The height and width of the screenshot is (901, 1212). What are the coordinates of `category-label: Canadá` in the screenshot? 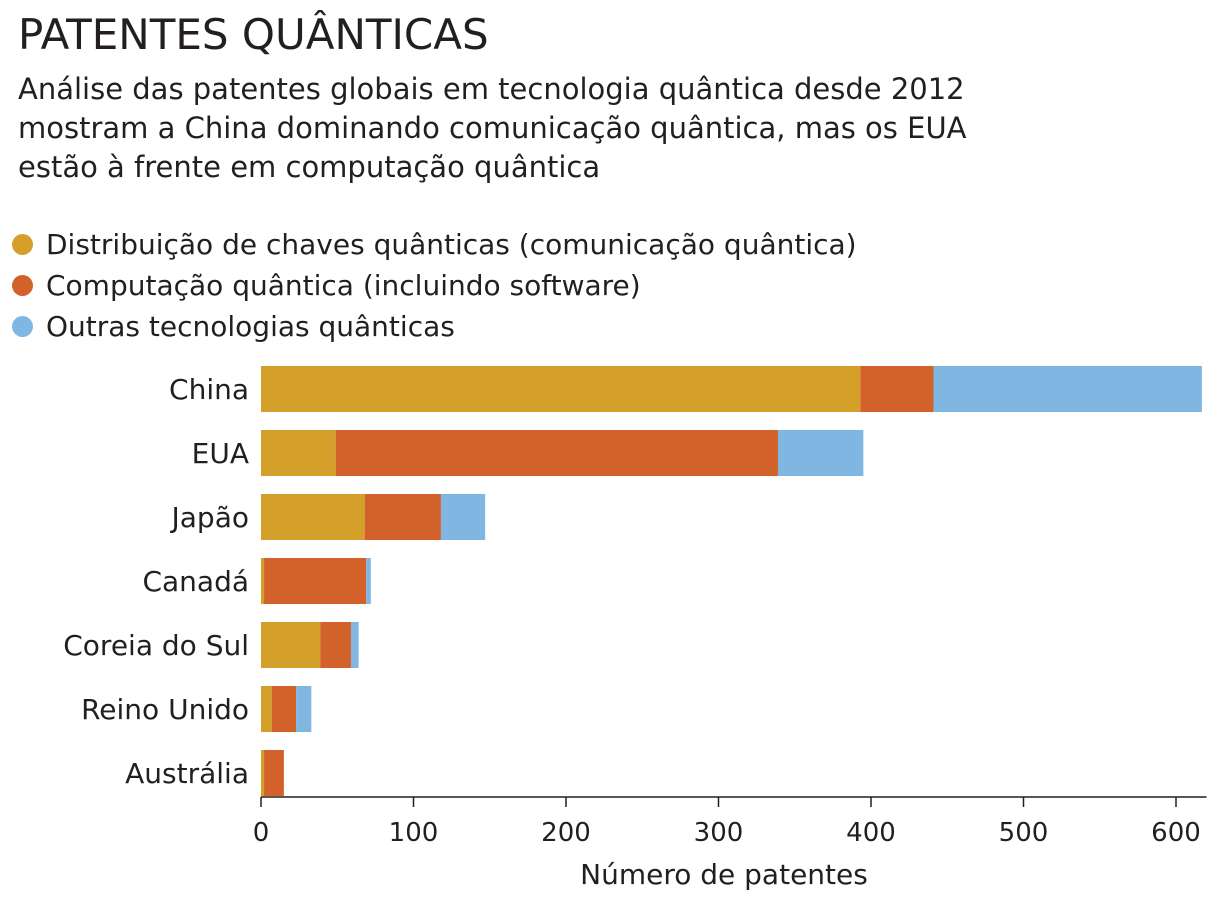 It's located at (195, 581).